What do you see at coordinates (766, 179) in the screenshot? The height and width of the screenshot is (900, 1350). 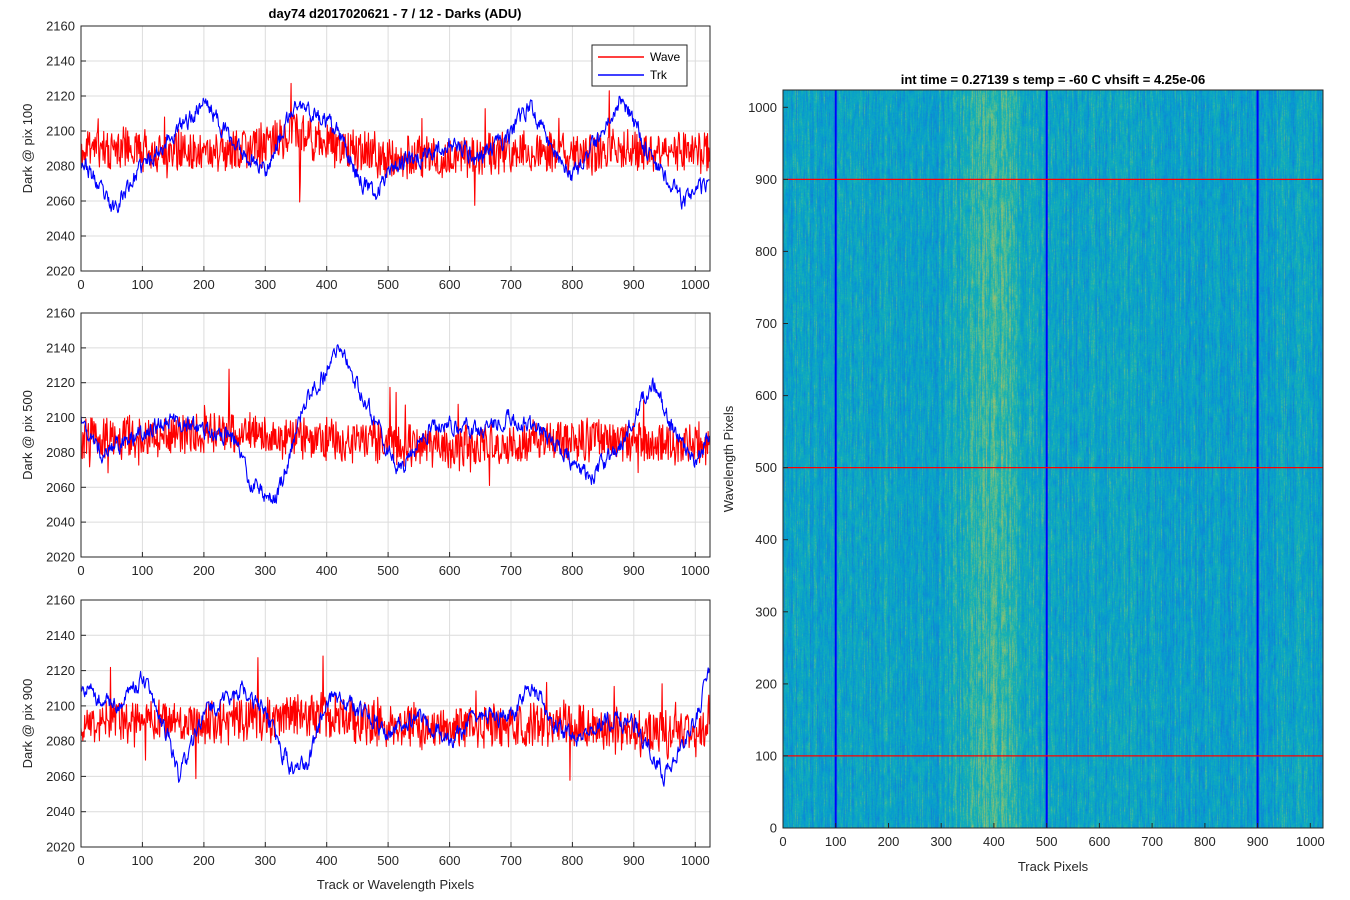 I see `y-tick-label: 900` at bounding box center [766, 179].